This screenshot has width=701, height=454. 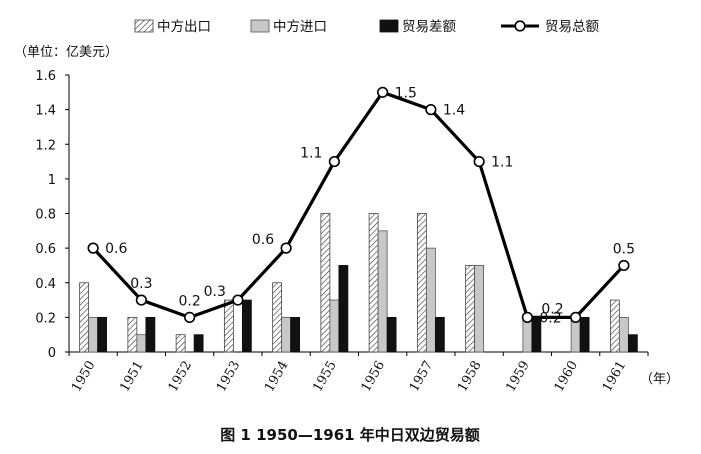 I want to click on legend-label: 贸易总额, so click(x=572, y=27).